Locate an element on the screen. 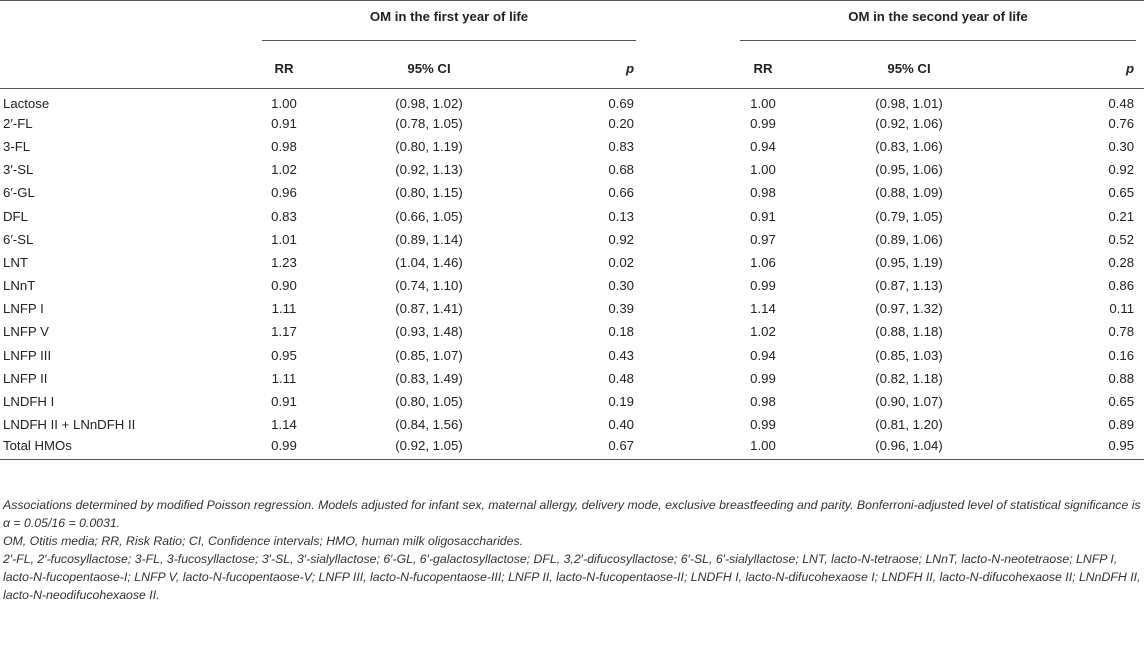 This screenshot has height=648, width=1144. column-header-rr-1: RR is located at coordinates (284, 68).